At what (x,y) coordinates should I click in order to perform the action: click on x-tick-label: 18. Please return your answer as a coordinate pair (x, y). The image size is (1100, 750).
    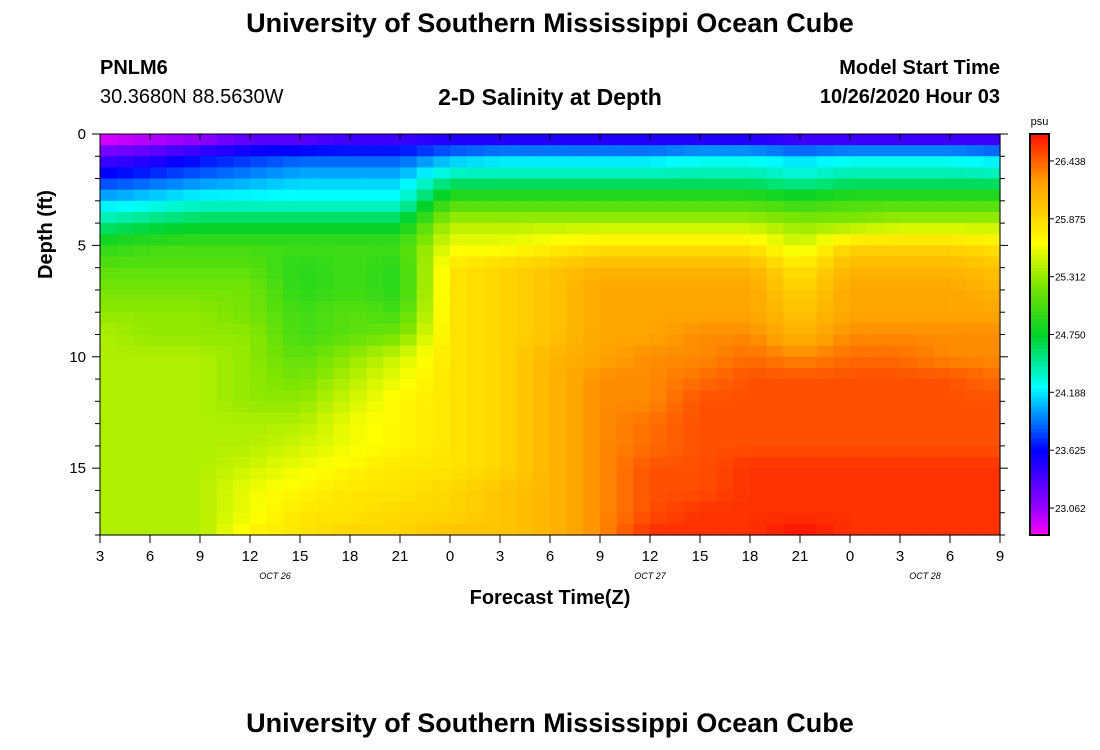
    Looking at the image, I should click on (750, 556).